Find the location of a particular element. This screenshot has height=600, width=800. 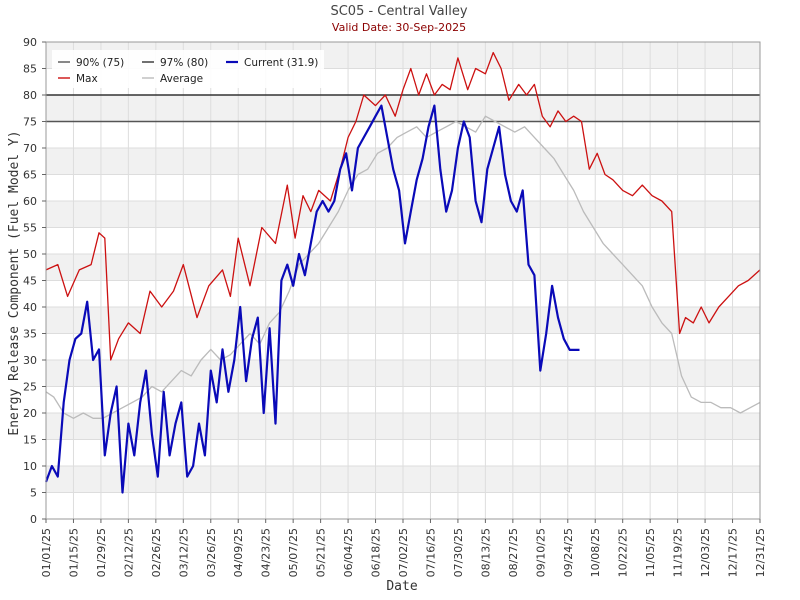

x-tick-label: 07/30/25 is located at coordinates (458, 552).